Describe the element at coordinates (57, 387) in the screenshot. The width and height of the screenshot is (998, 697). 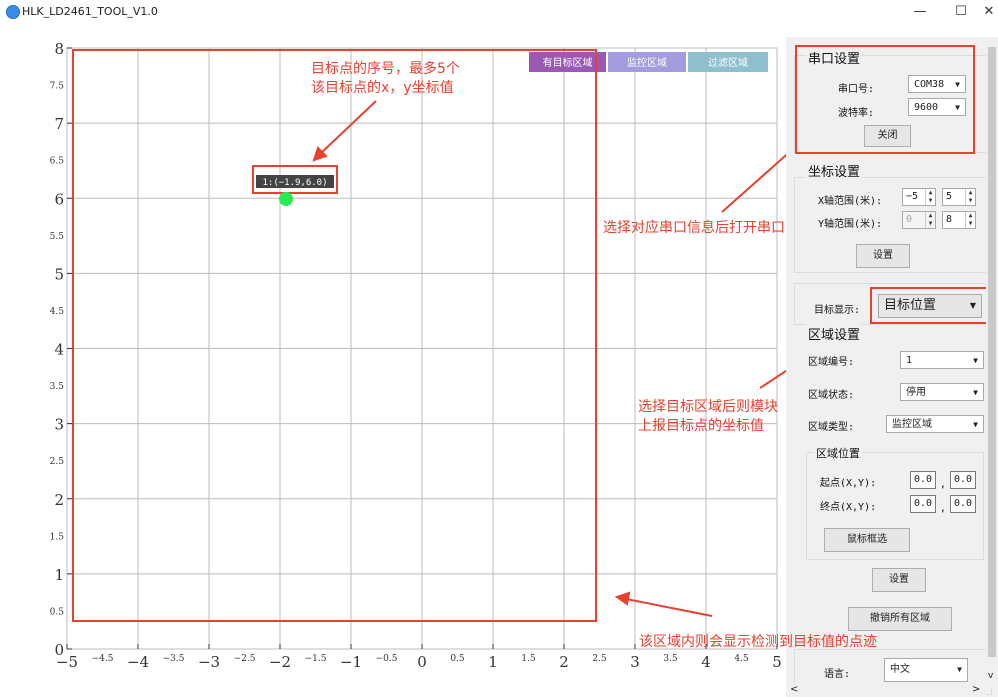
I see `y-minor-tick-label: 3.5` at that location.